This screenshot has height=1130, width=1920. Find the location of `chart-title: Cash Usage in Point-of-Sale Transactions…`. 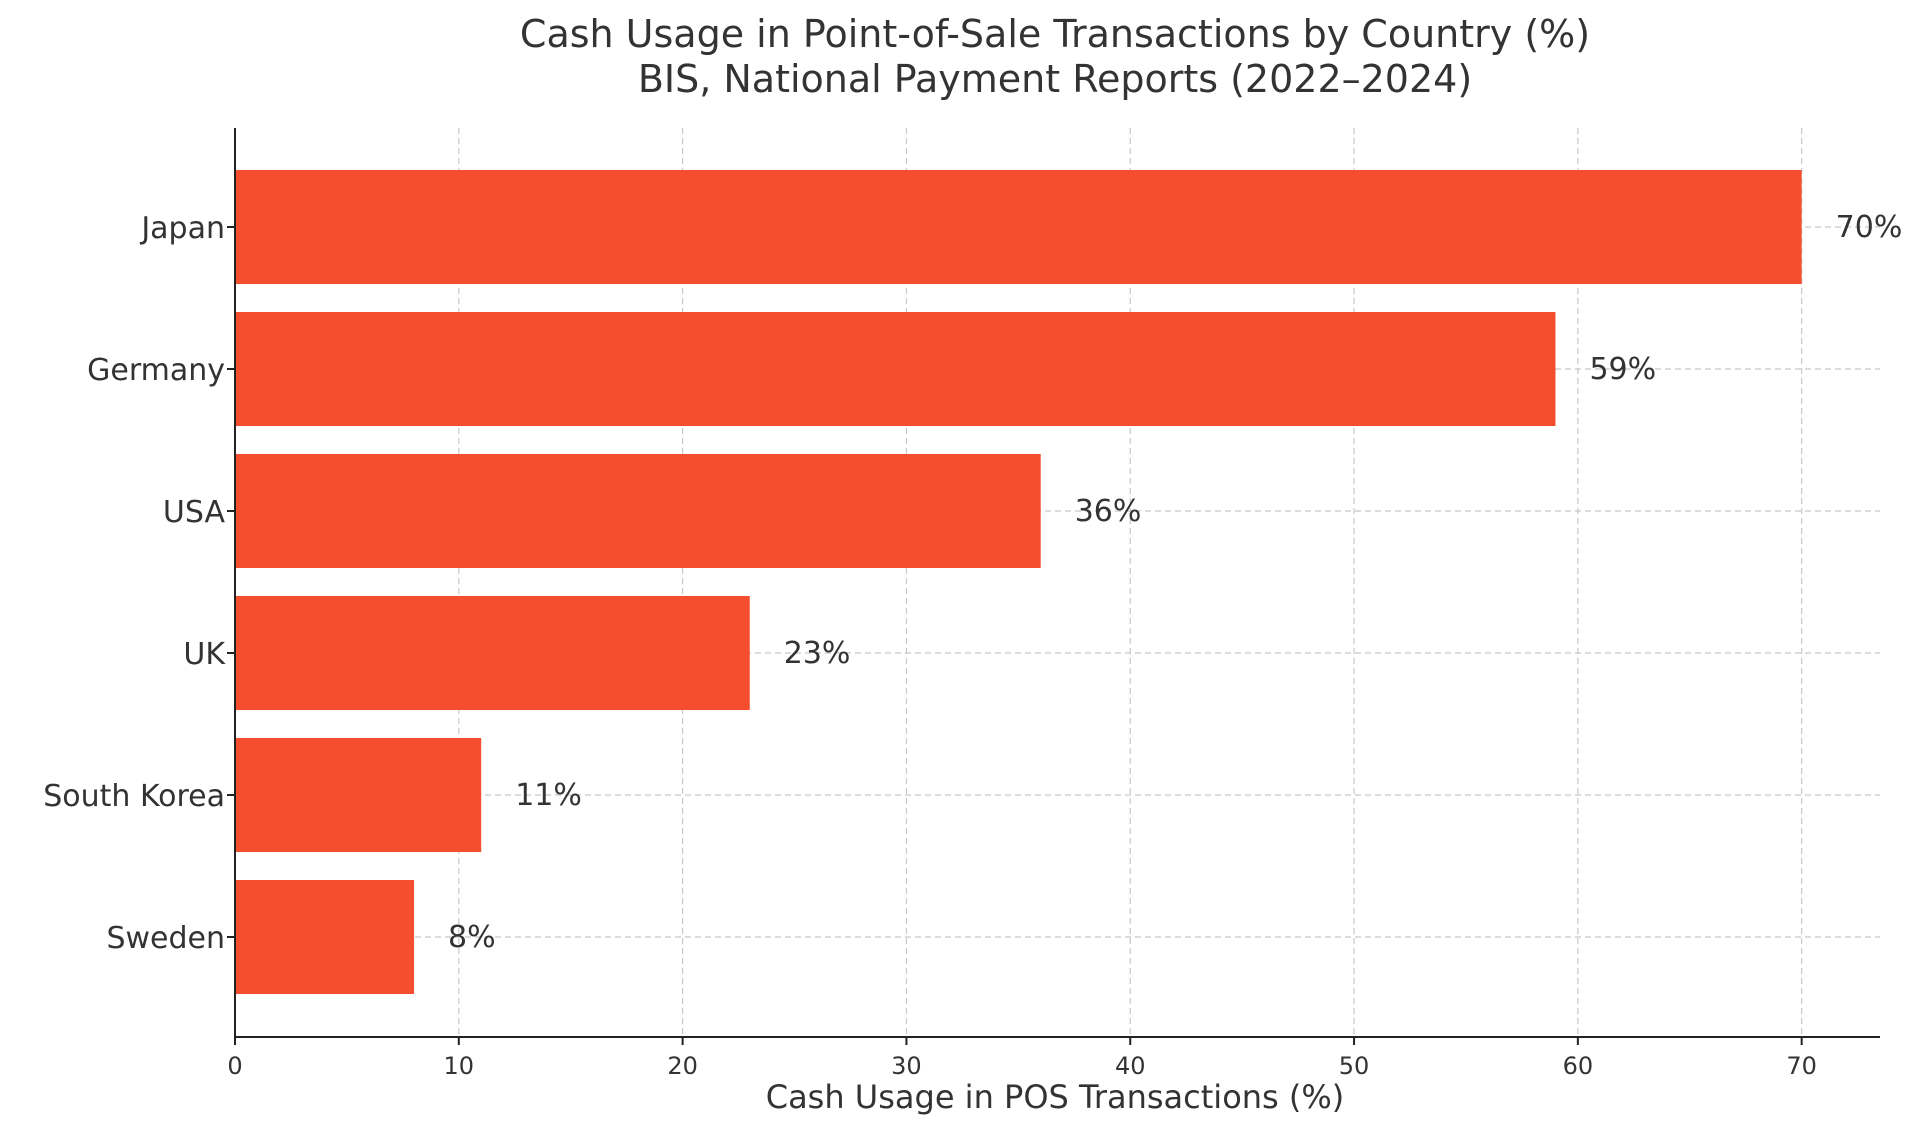

chart-title: Cash Usage in Point-of-Sale Transactions… is located at coordinates (1055, 34).